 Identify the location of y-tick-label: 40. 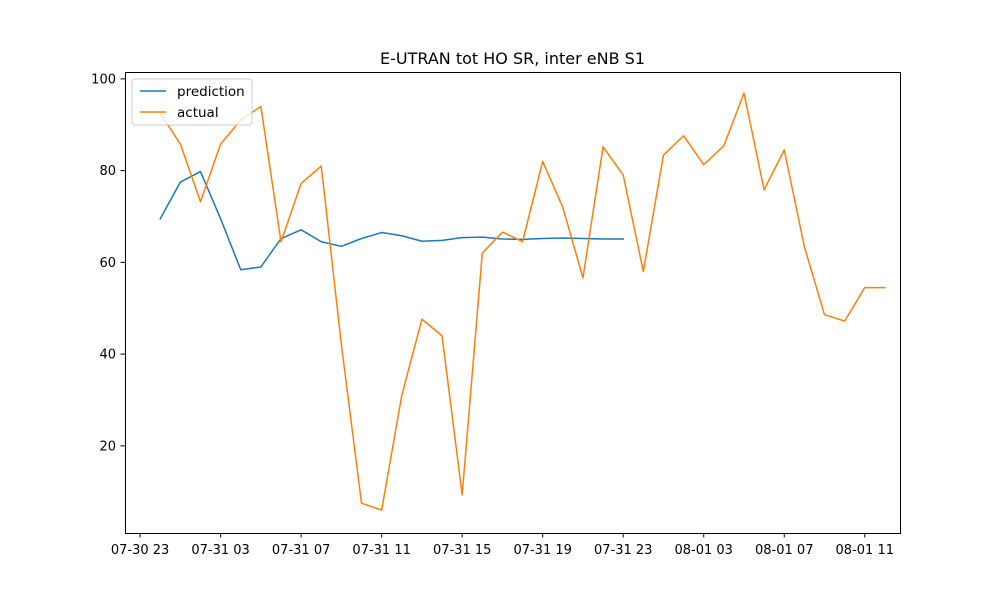
(107, 355).